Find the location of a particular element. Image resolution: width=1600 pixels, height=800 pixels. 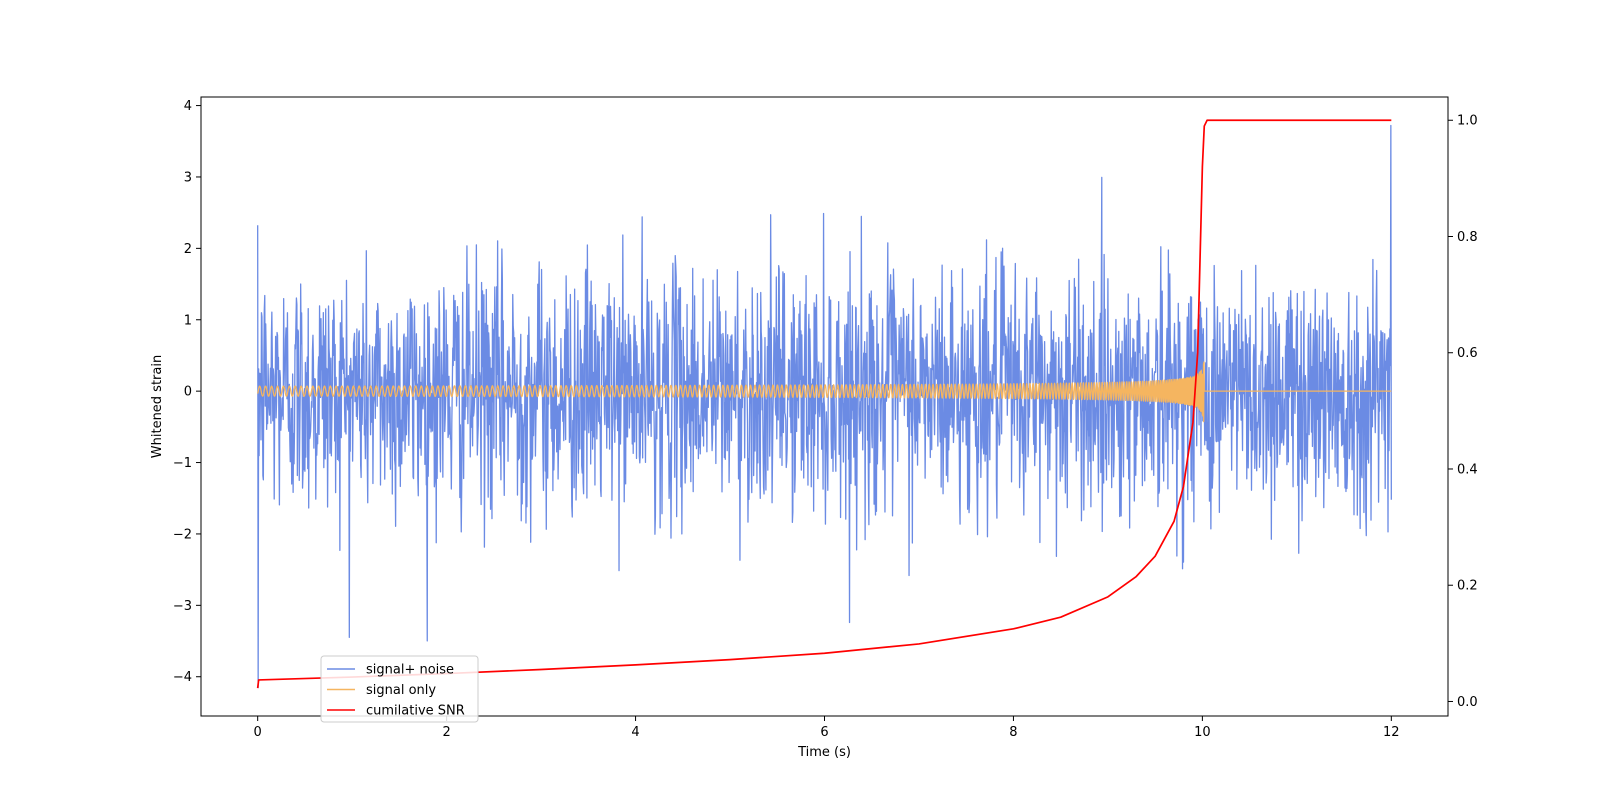

legend-frame is located at coordinates (399, 689).